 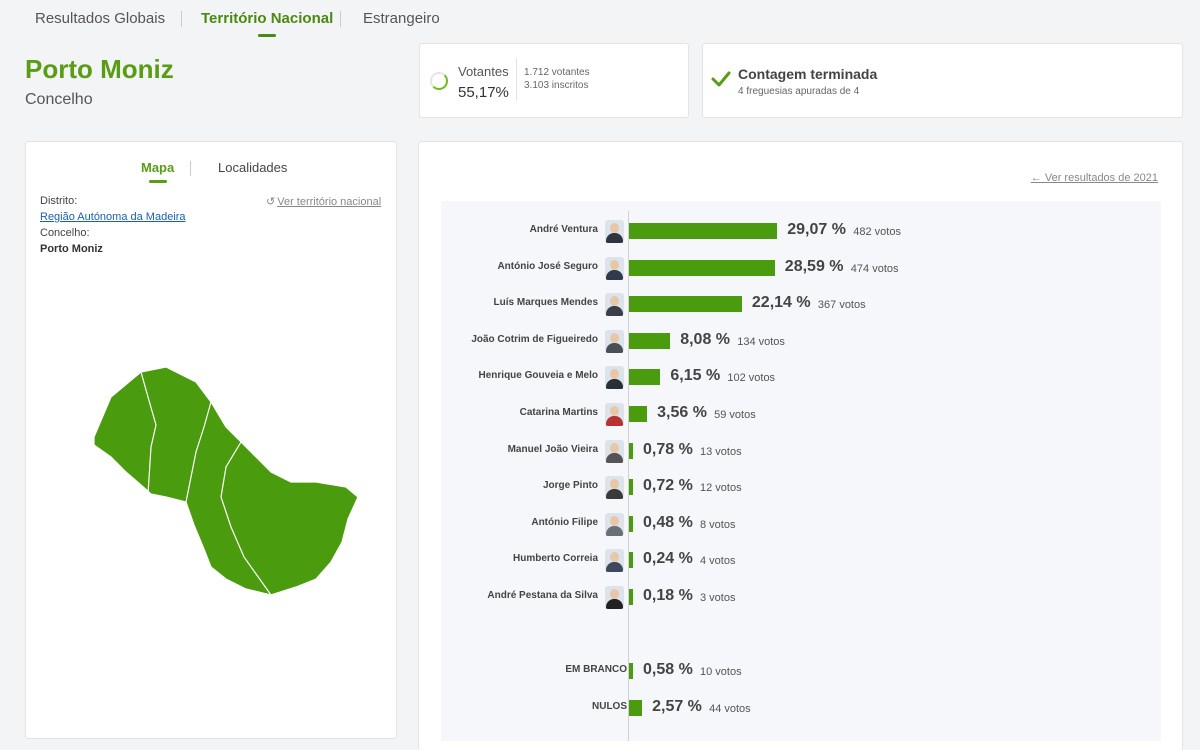 What do you see at coordinates (801, 414) in the screenshot?
I see `result-row: Catarina Martins 3,56 % 59 votos` at bounding box center [801, 414].